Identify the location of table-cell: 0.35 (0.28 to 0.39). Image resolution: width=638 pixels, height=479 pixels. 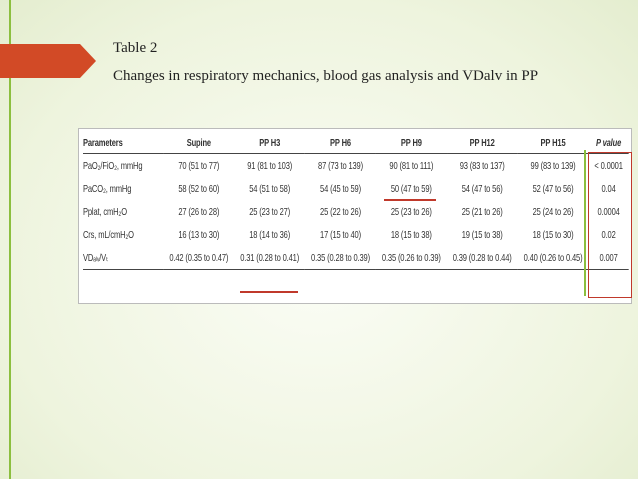
(340, 258).